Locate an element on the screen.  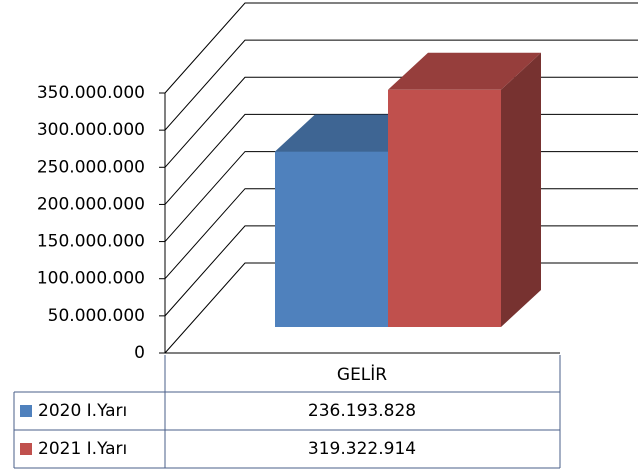
y-tick-label: 100.000.000 is located at coordinates (91, 279).